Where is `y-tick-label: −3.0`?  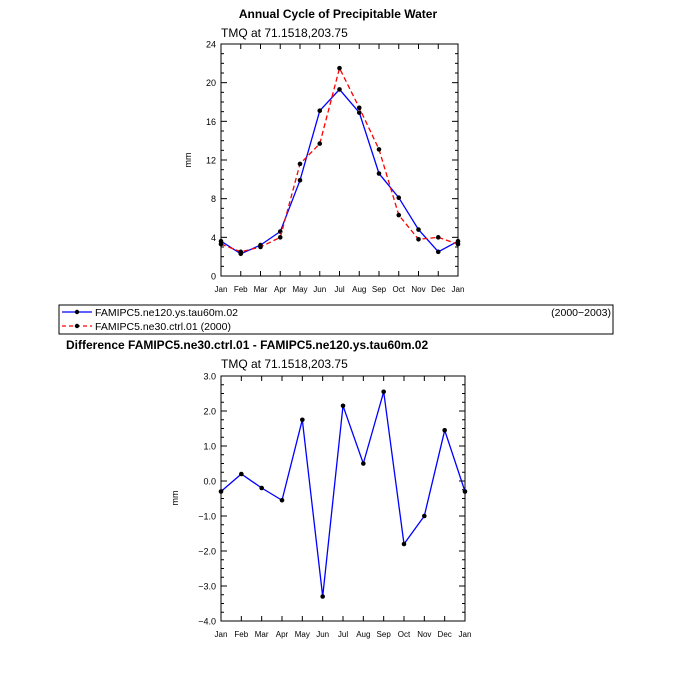
y-tick-label: −3.0 is located at coordinates (207, 587).